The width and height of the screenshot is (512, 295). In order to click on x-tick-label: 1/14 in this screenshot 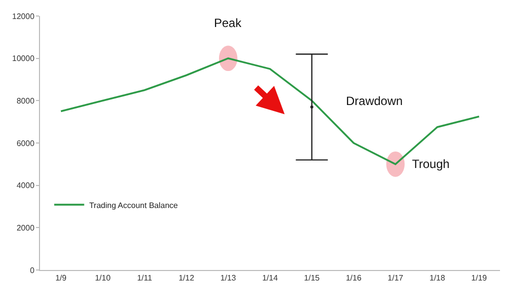, I will do `click(270, 278)`.